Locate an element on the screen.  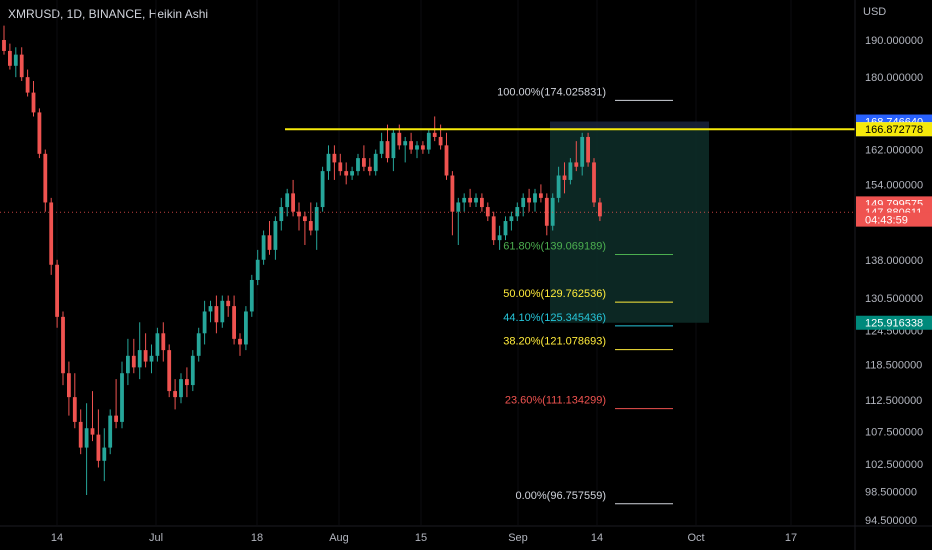
x-tick-label: 15 is located at coordinates (421, 538).